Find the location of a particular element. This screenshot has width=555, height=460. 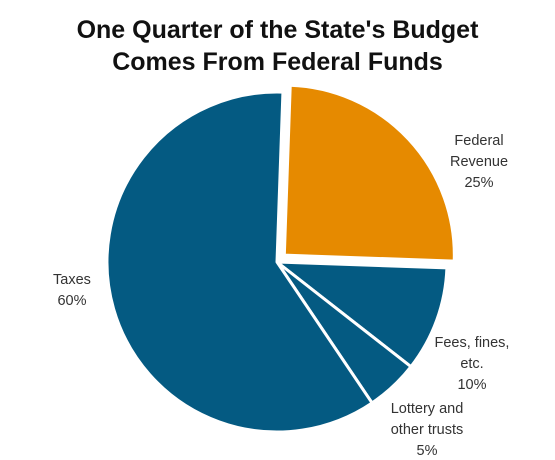

pie-label-federal-revenue: Federal Revenue 25% is located at coordinates (479, 162).